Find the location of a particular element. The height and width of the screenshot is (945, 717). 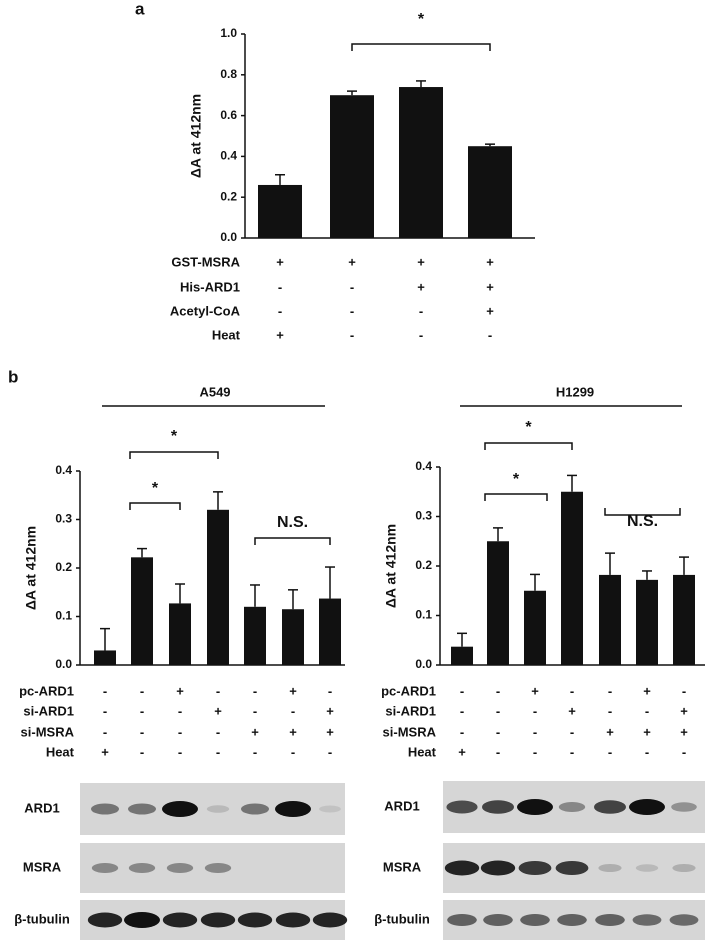

blot-label: ARD1 is located at coordinates (401, 805).